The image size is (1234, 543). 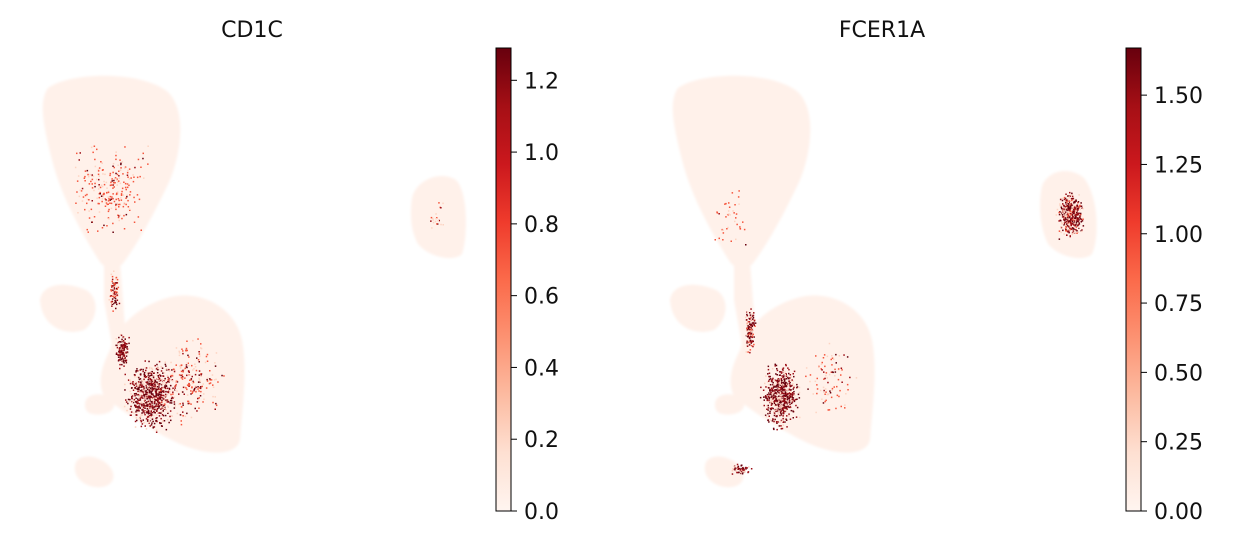 What do you see at coordinates (541, 297) in the screenshot?
I see `colorbar-tick-label: 0.6` at bounding box center [541, 297].